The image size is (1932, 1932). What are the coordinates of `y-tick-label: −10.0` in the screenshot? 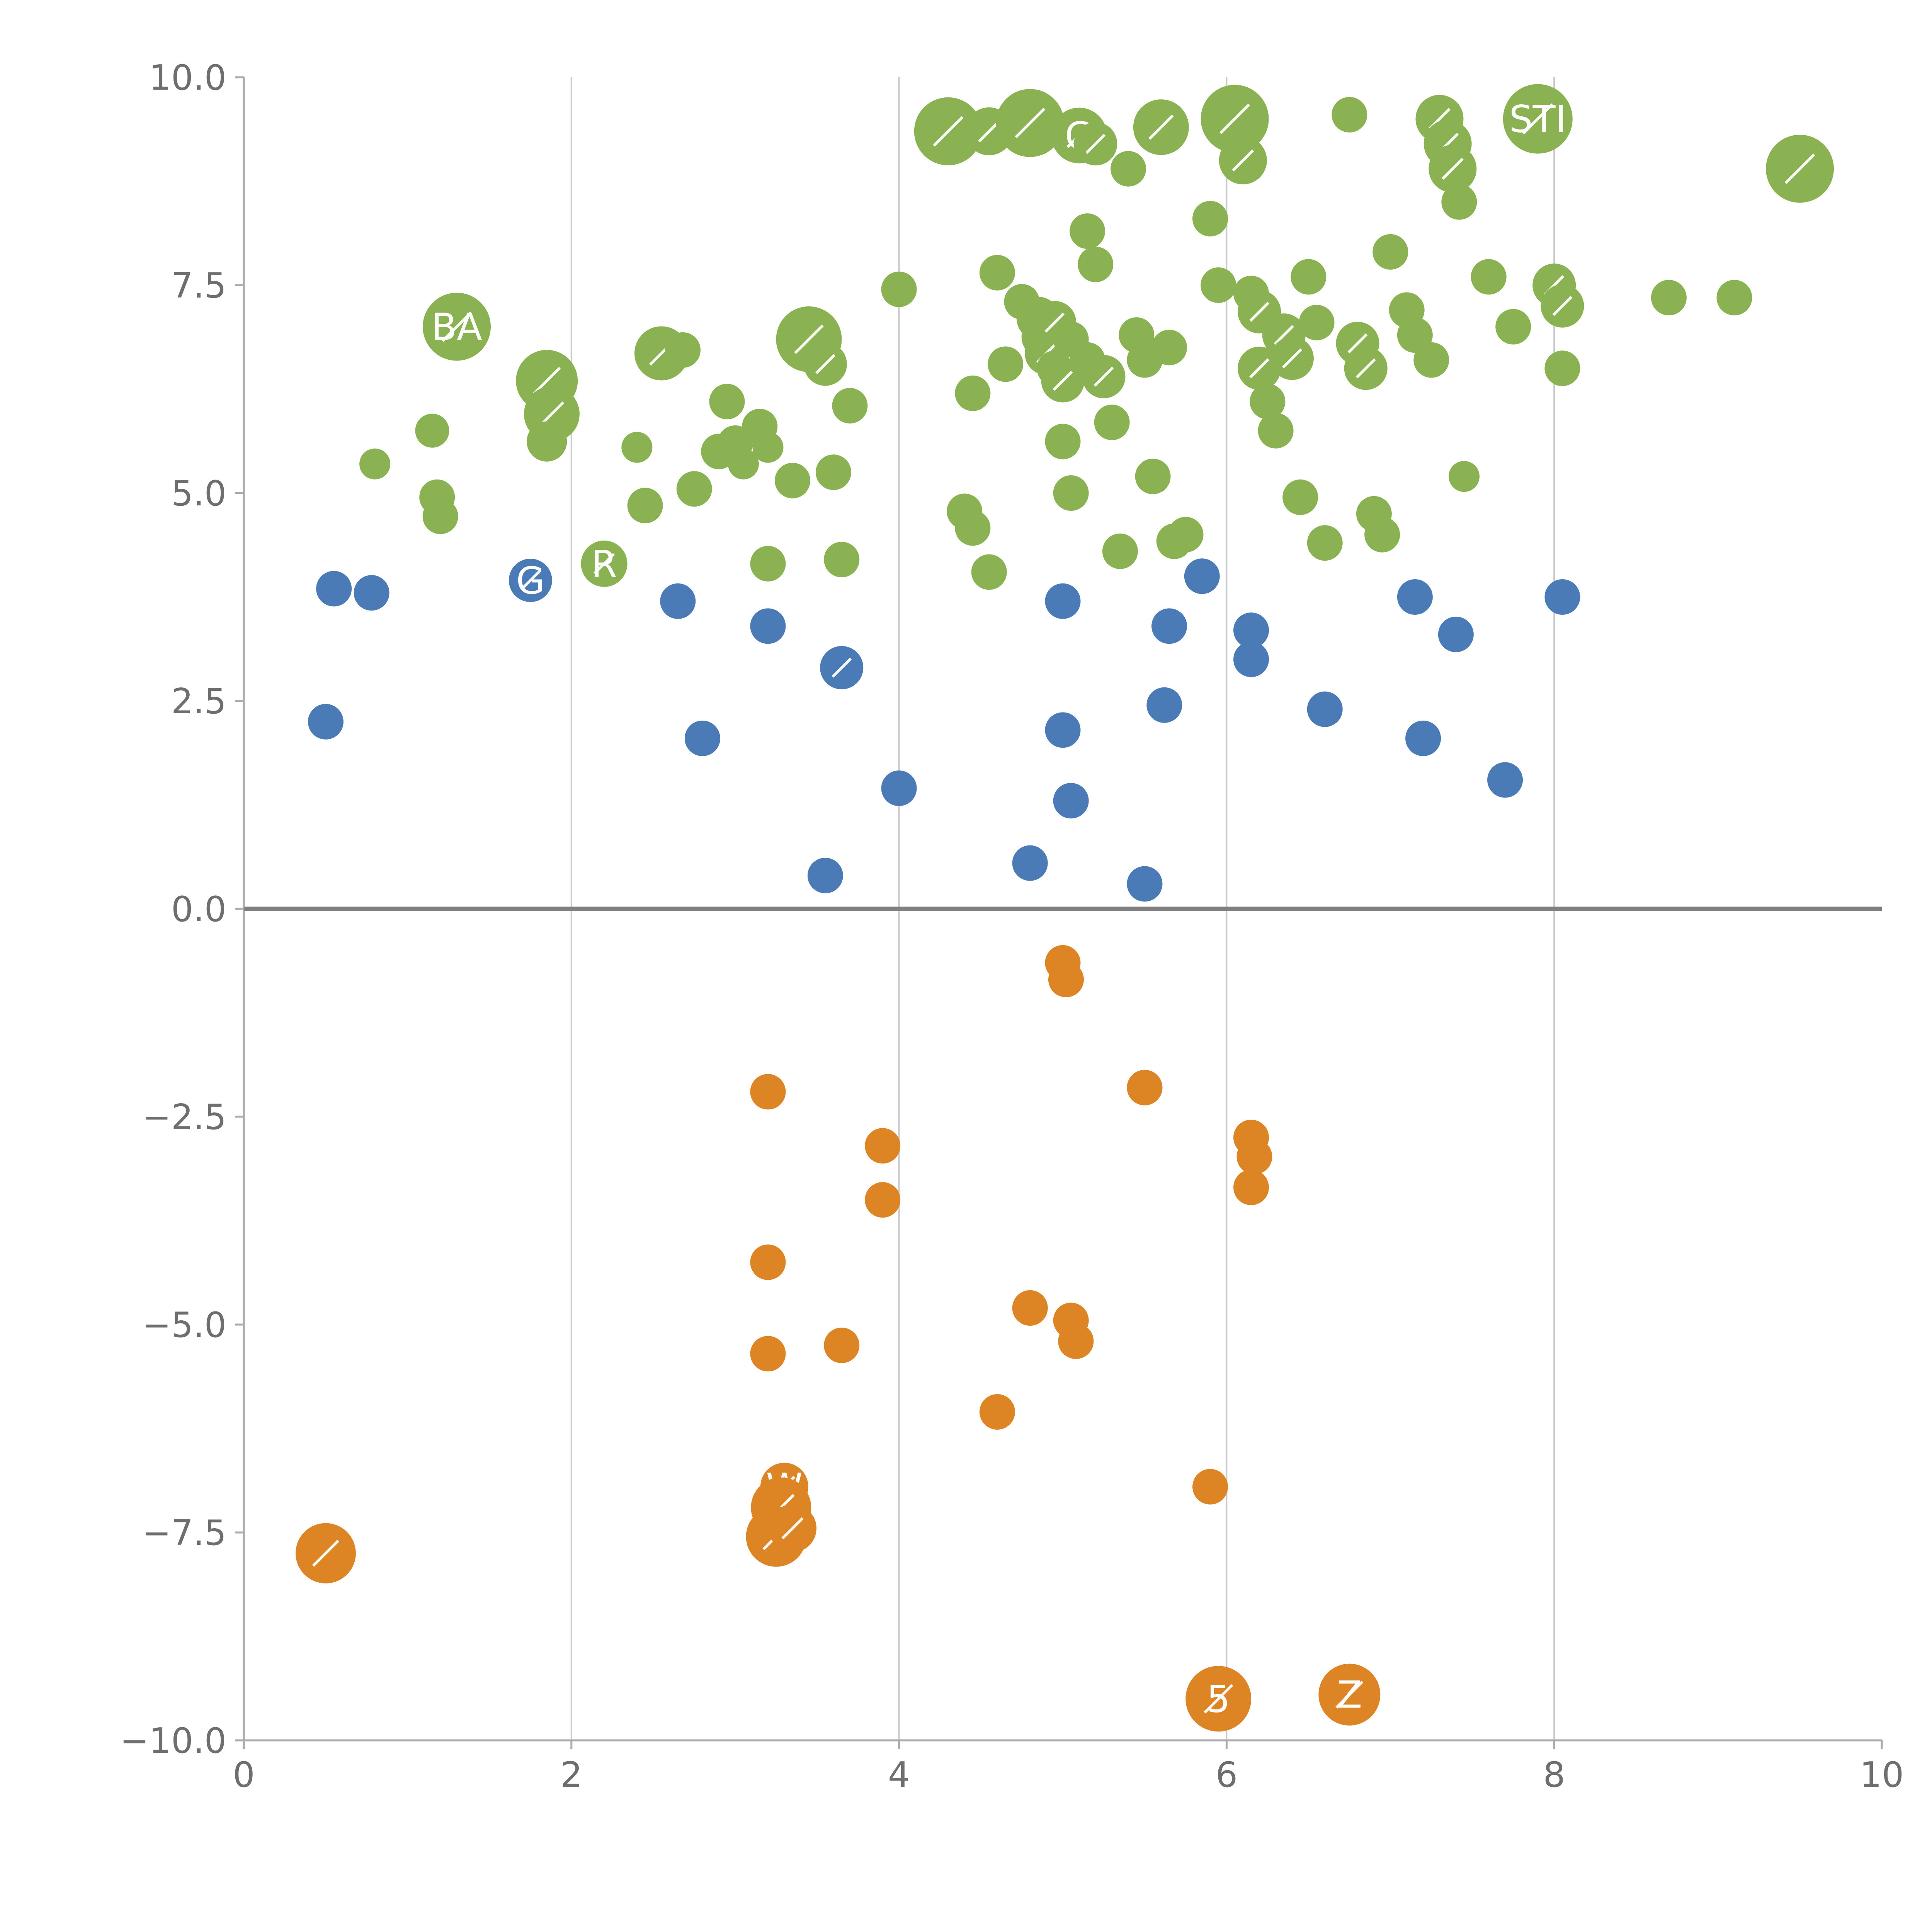 It's located at (173, 1741).